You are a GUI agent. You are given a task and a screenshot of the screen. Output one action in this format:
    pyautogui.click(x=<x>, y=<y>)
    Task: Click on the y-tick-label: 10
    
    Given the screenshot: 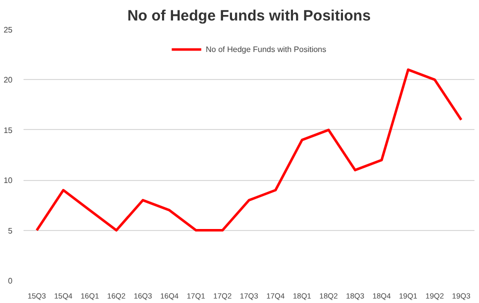 What is the action you would take?
    pyautogui.click(x=9, y=181)
    